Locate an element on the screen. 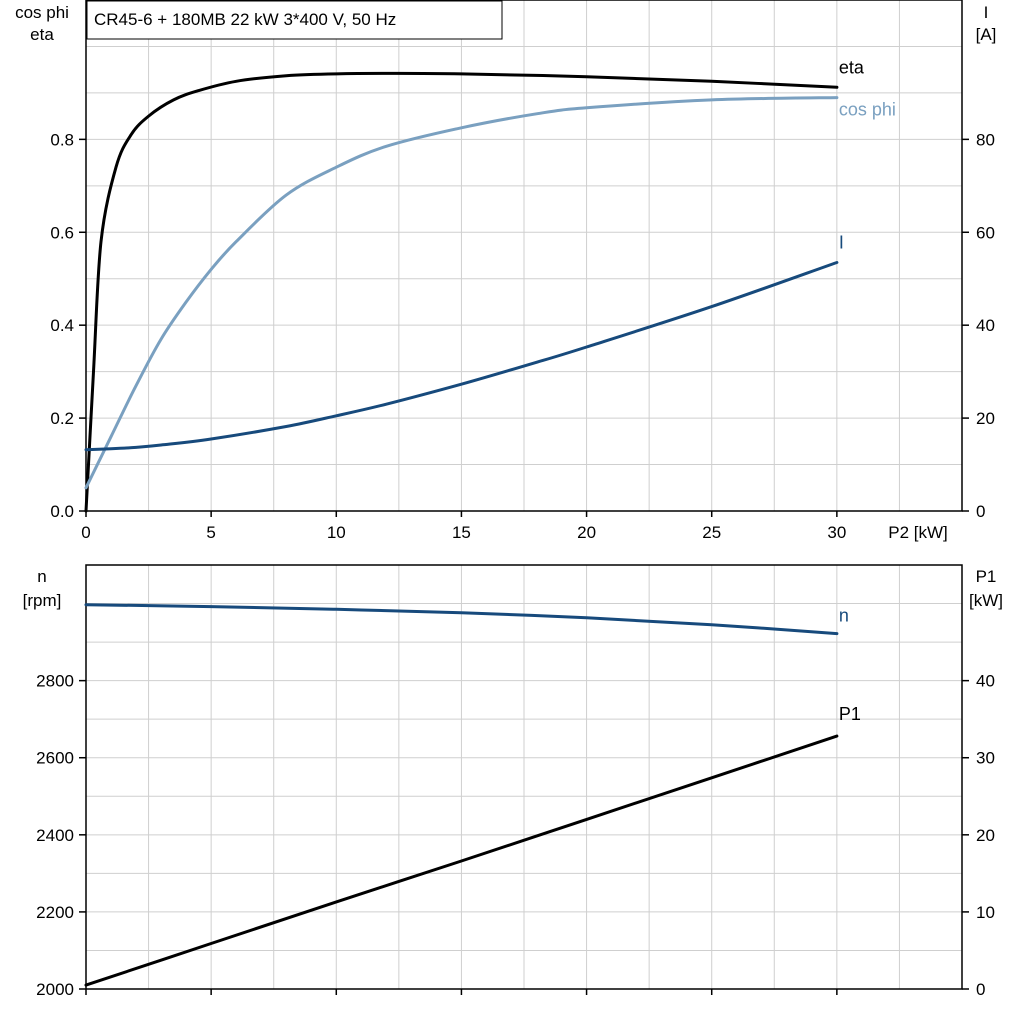  x-axis-label: P2 [kW] is located at coordinates (918, 532).